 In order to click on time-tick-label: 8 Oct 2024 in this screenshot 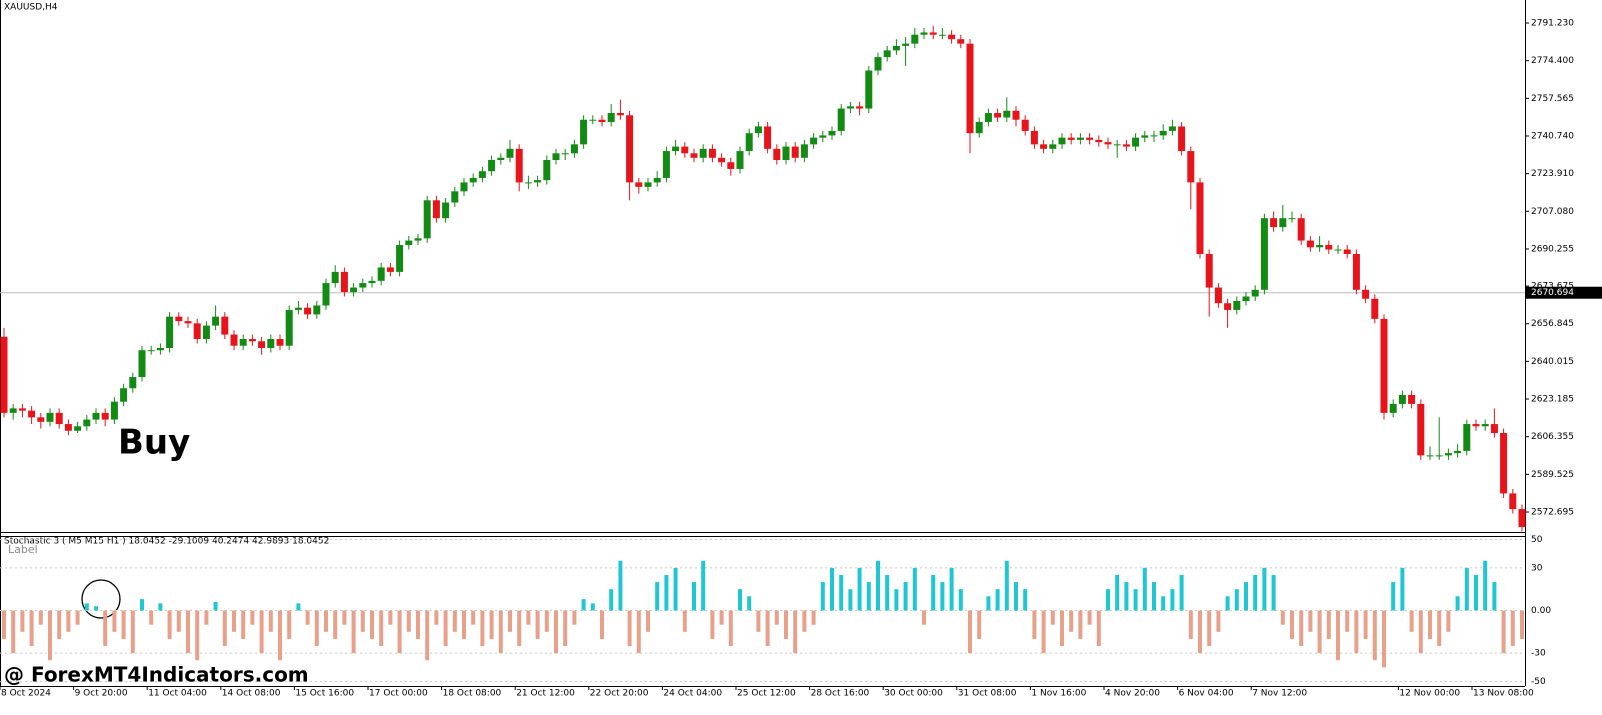, I will do `click(26, 694)`.